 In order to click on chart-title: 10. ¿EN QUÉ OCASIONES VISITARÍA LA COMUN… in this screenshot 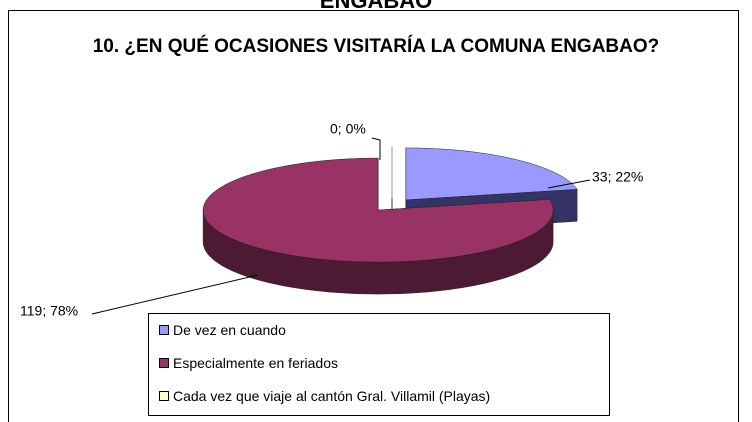, I will do `click(376, 46)`.